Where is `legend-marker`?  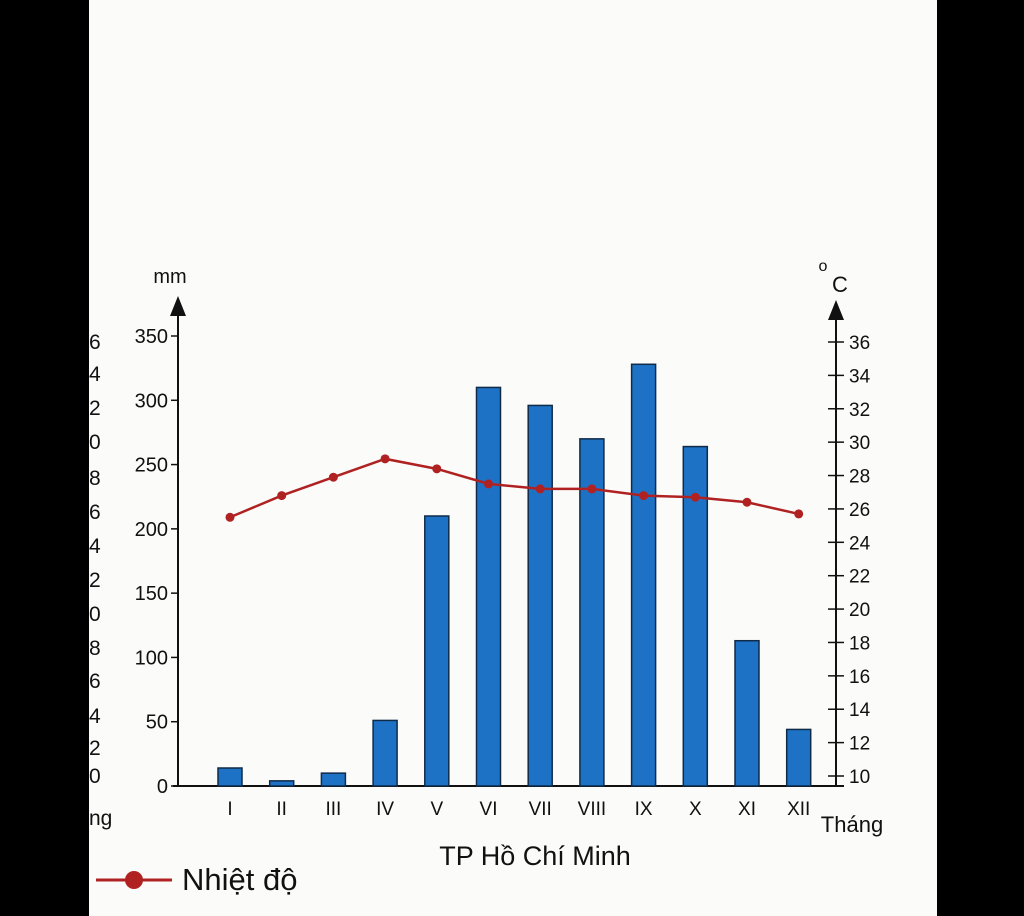 legend-marker is located at coordinates (134, 880).